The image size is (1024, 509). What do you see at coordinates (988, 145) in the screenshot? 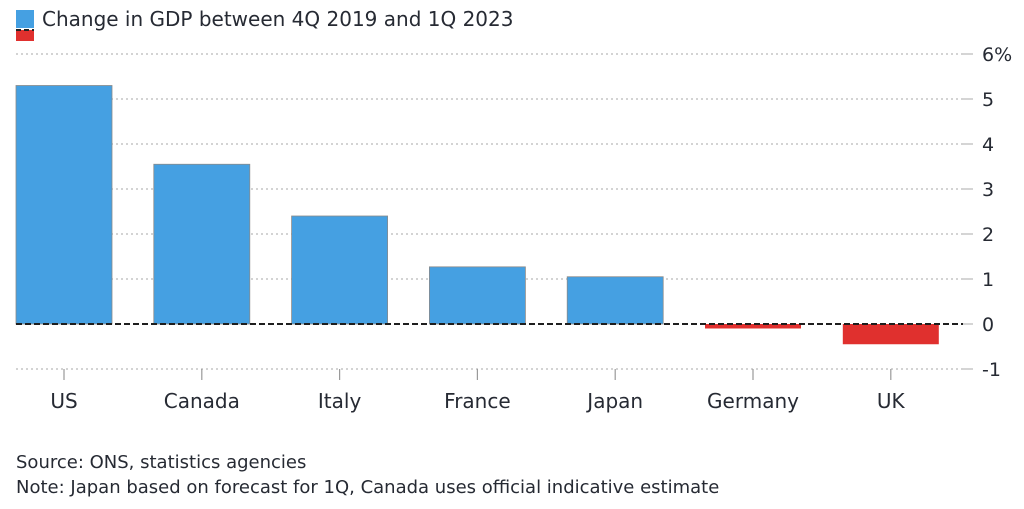
I see `y-tick-label: 4` at bounding box center [988, 145].